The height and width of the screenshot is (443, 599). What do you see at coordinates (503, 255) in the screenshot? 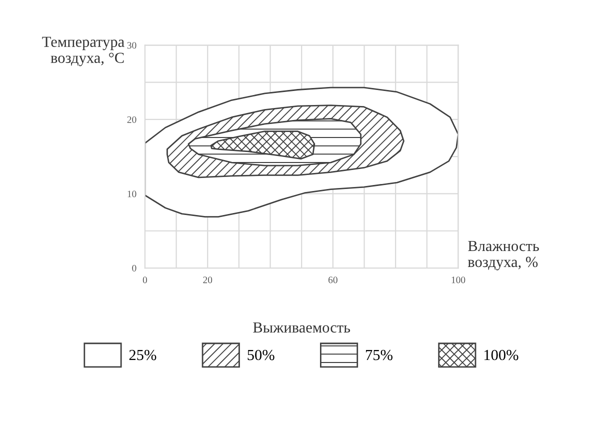
I see `x-axis-title: Влажность воздуха, %` at bounding box center [503, 255].